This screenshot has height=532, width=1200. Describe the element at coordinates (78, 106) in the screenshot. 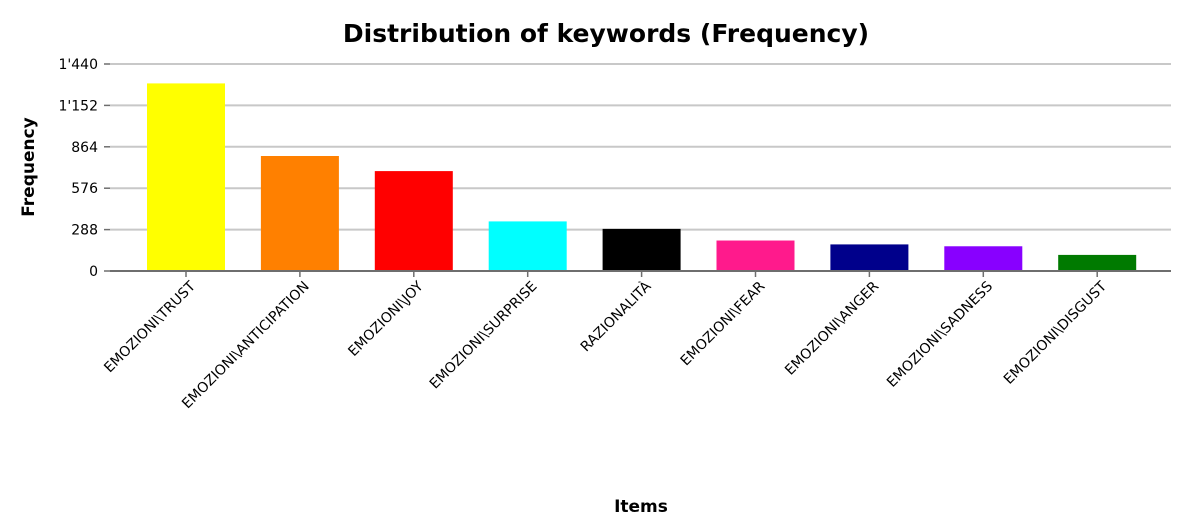

I see `y-tick-label: 1'152` at that location.